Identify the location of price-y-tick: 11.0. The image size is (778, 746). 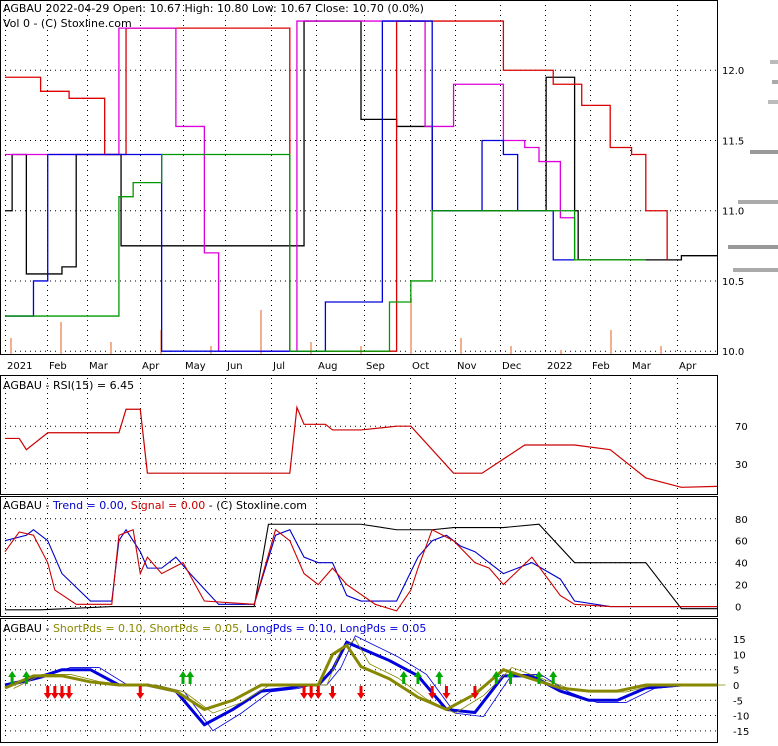
(733, 212).